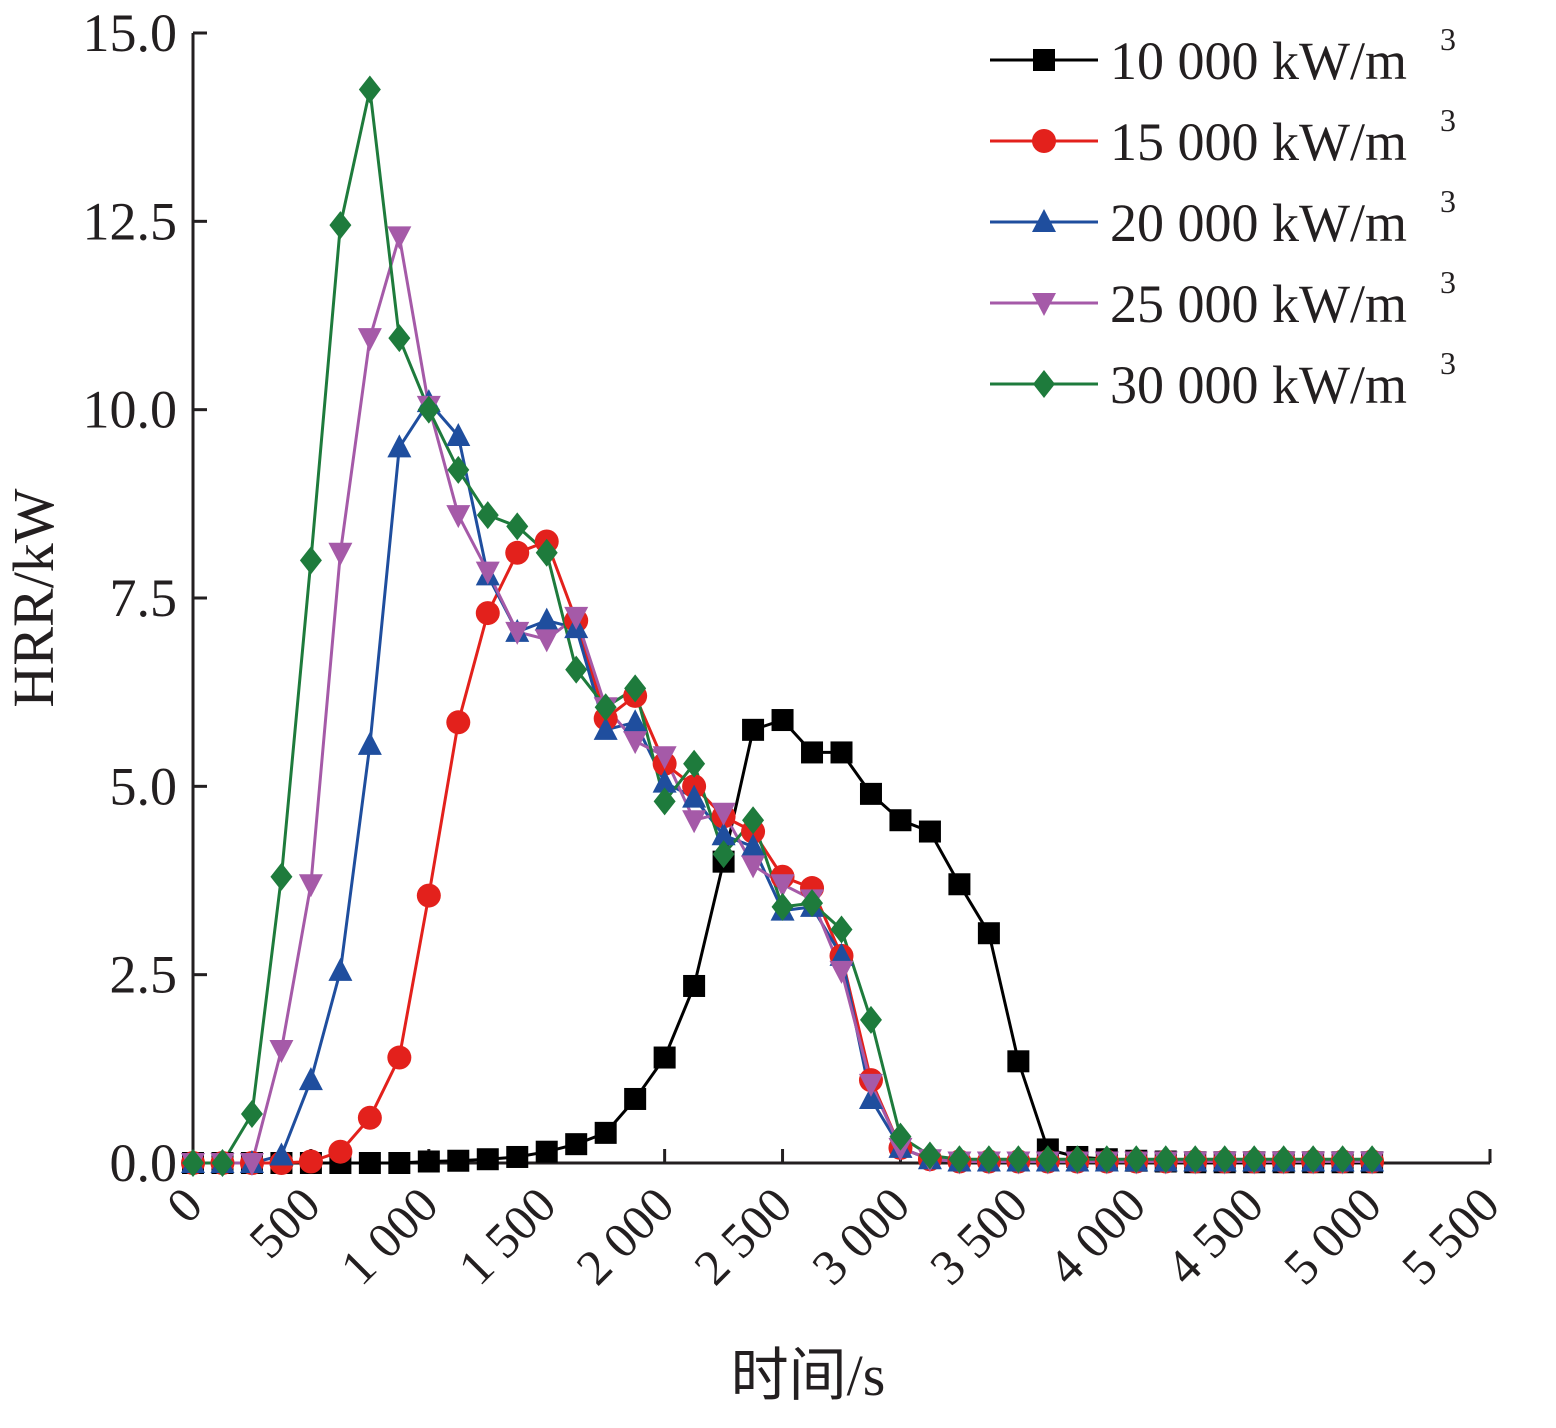  Describe the element at coordinates (506, 1235) in the screenshot. I see `x-tick-label: 1 500` at that location.